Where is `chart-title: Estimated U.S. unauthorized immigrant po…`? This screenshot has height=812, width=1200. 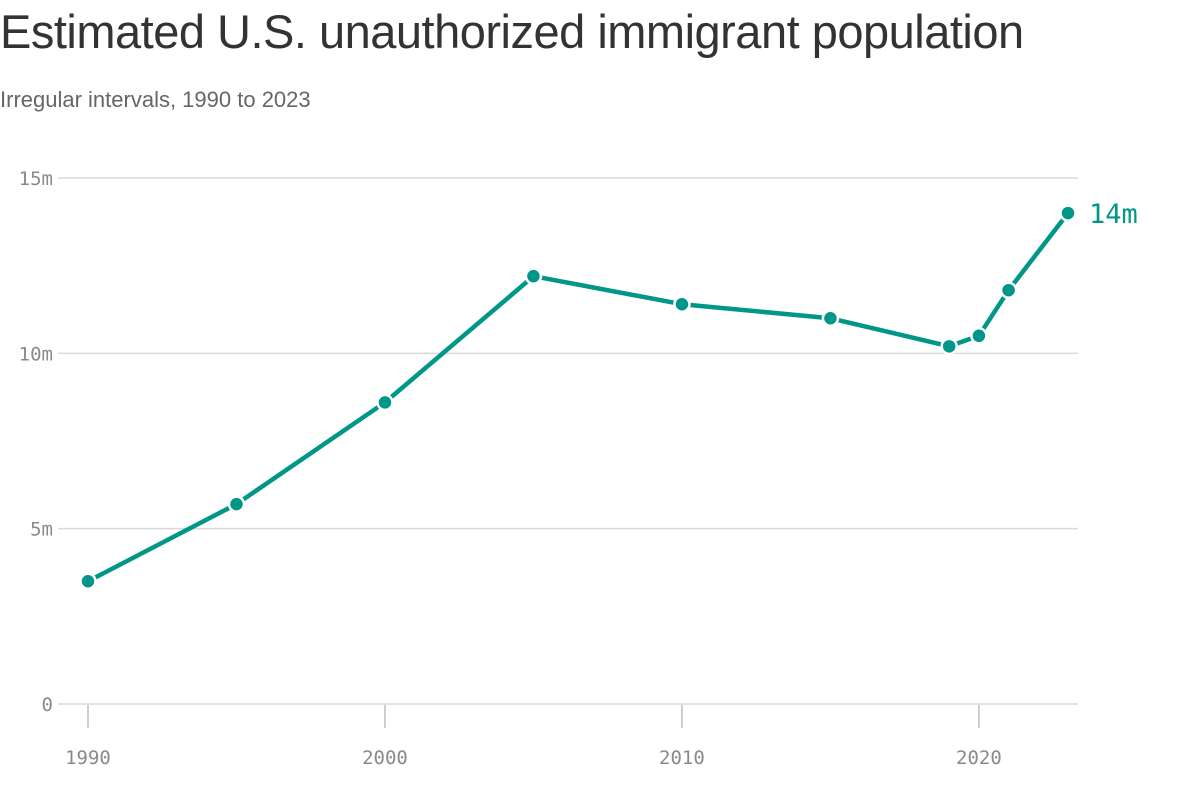
chart-title: Estimated U.S. unauthorized immigrant po… is located at coordinates (512, 31).